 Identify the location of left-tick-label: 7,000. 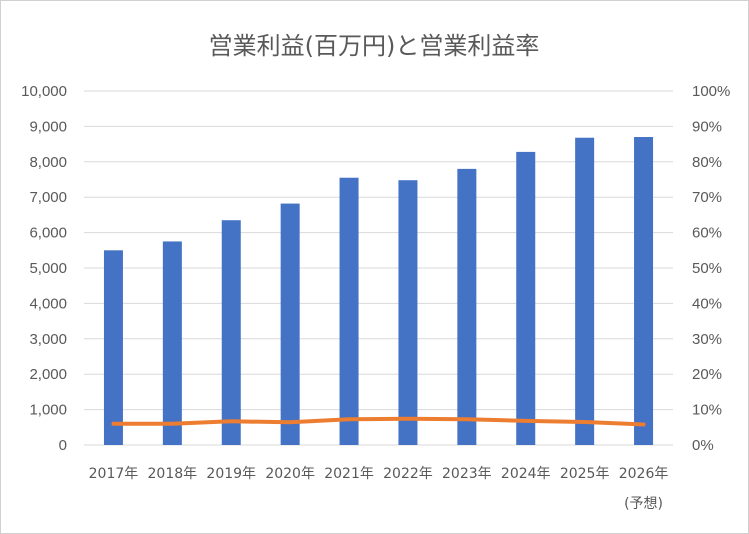
(48, 197).